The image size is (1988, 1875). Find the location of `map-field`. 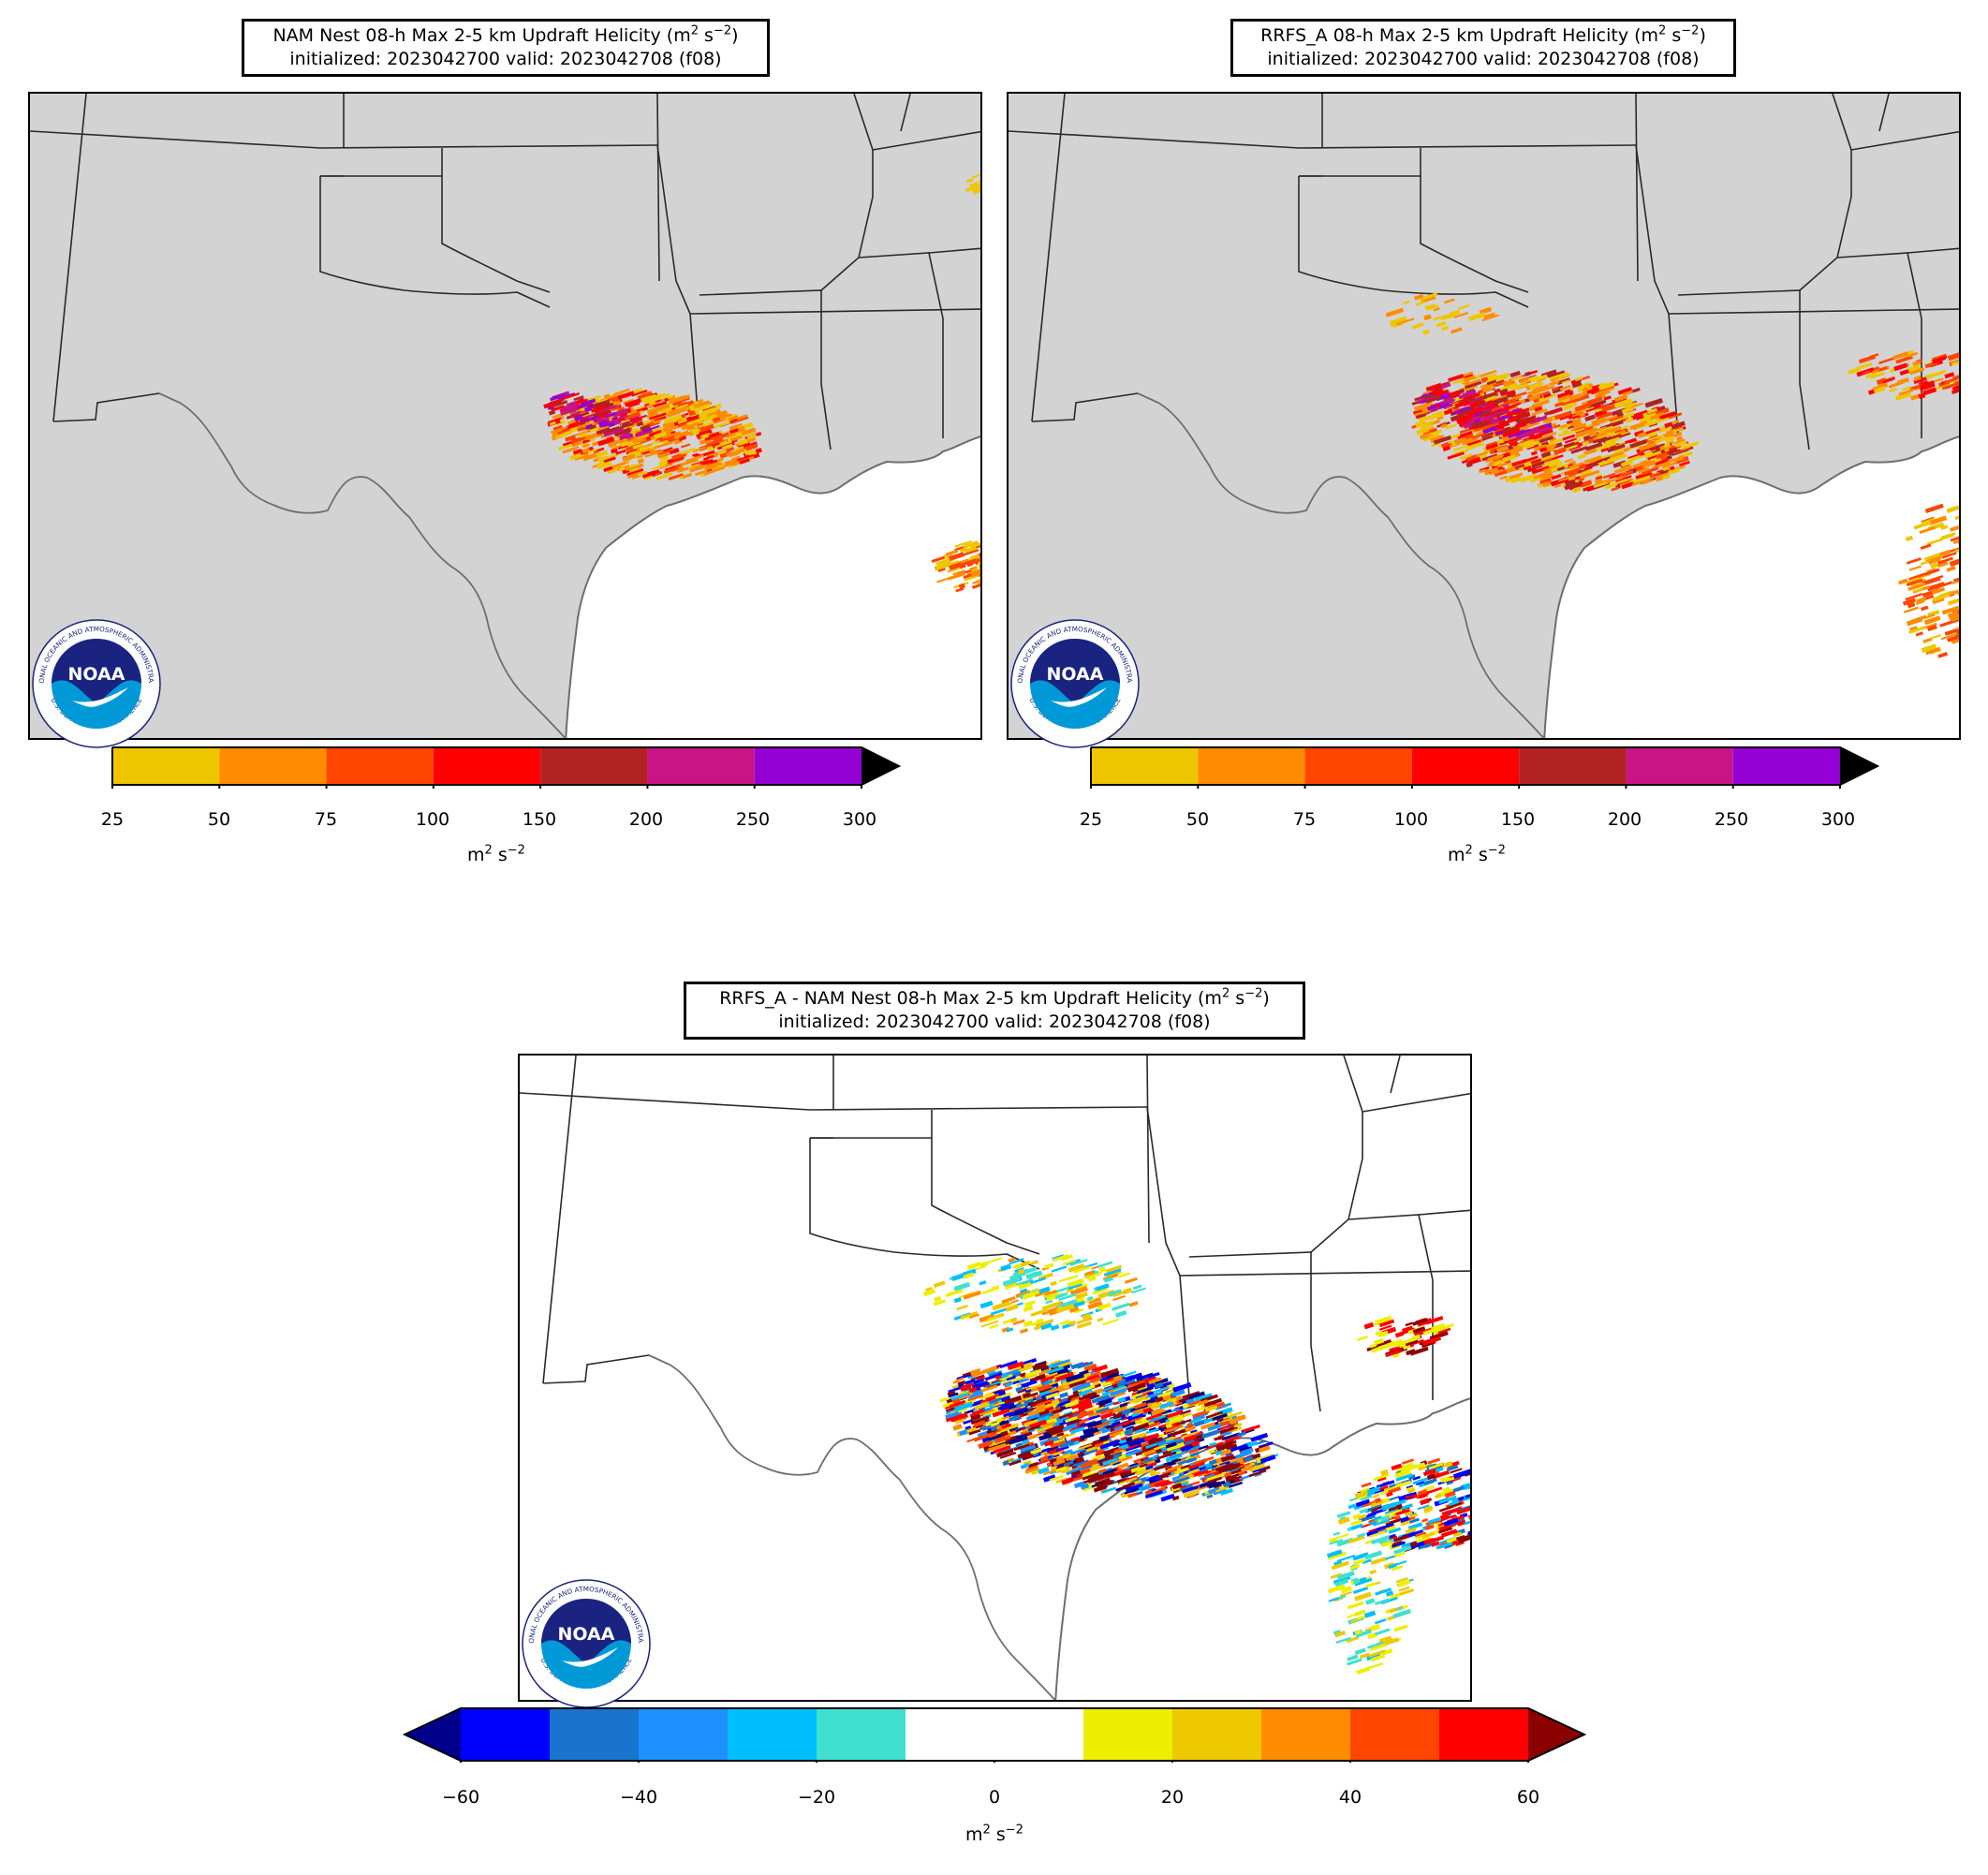

map-field is located at coordinates (1196, 1464).